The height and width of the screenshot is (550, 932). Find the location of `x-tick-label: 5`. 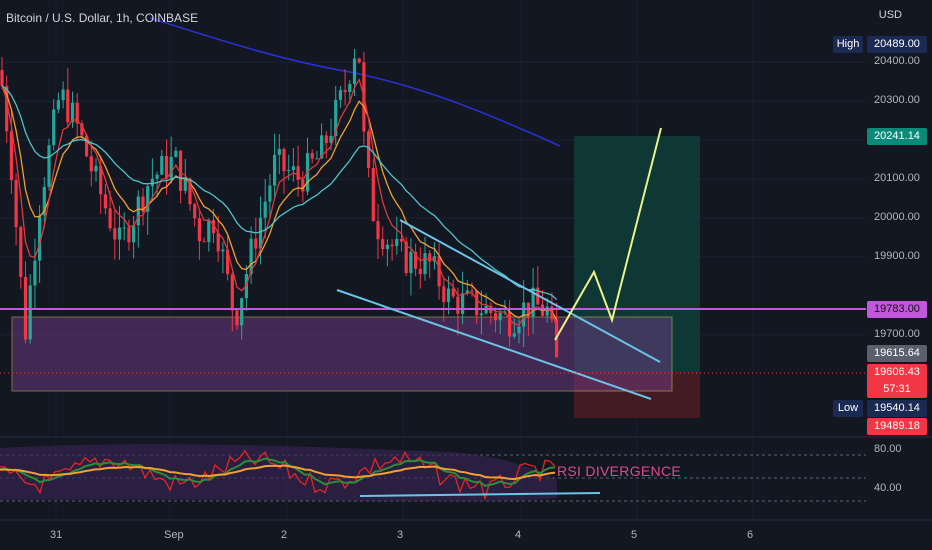

x-tick-label: 5 is located at coordinates (634, 535).